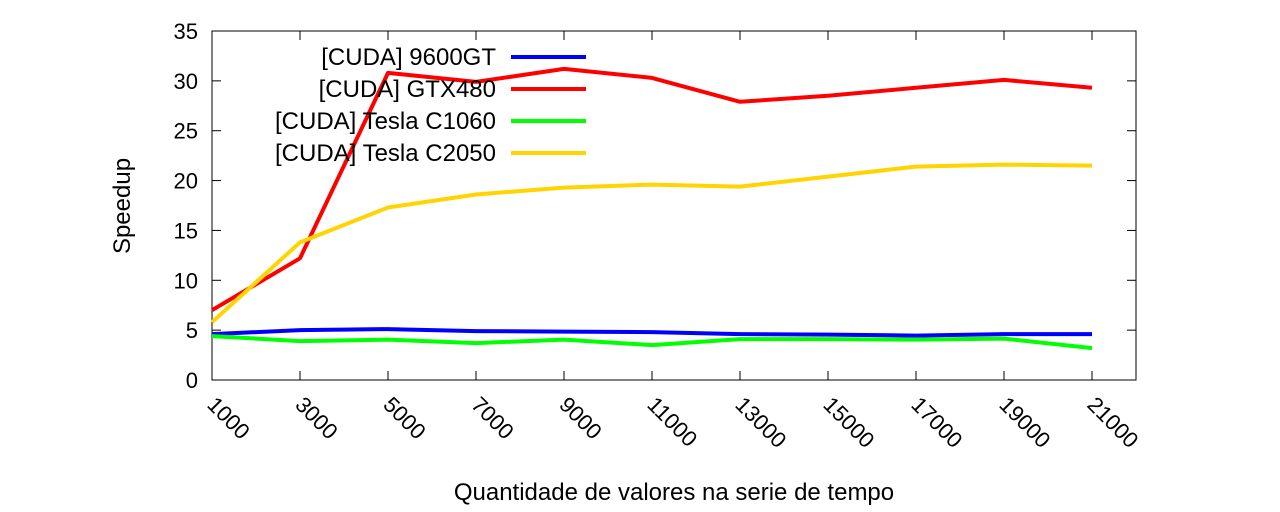 The height and width of the screenshot is (512, 1280). I want to click on x-tick-label: 21000, so click(1112, 422).